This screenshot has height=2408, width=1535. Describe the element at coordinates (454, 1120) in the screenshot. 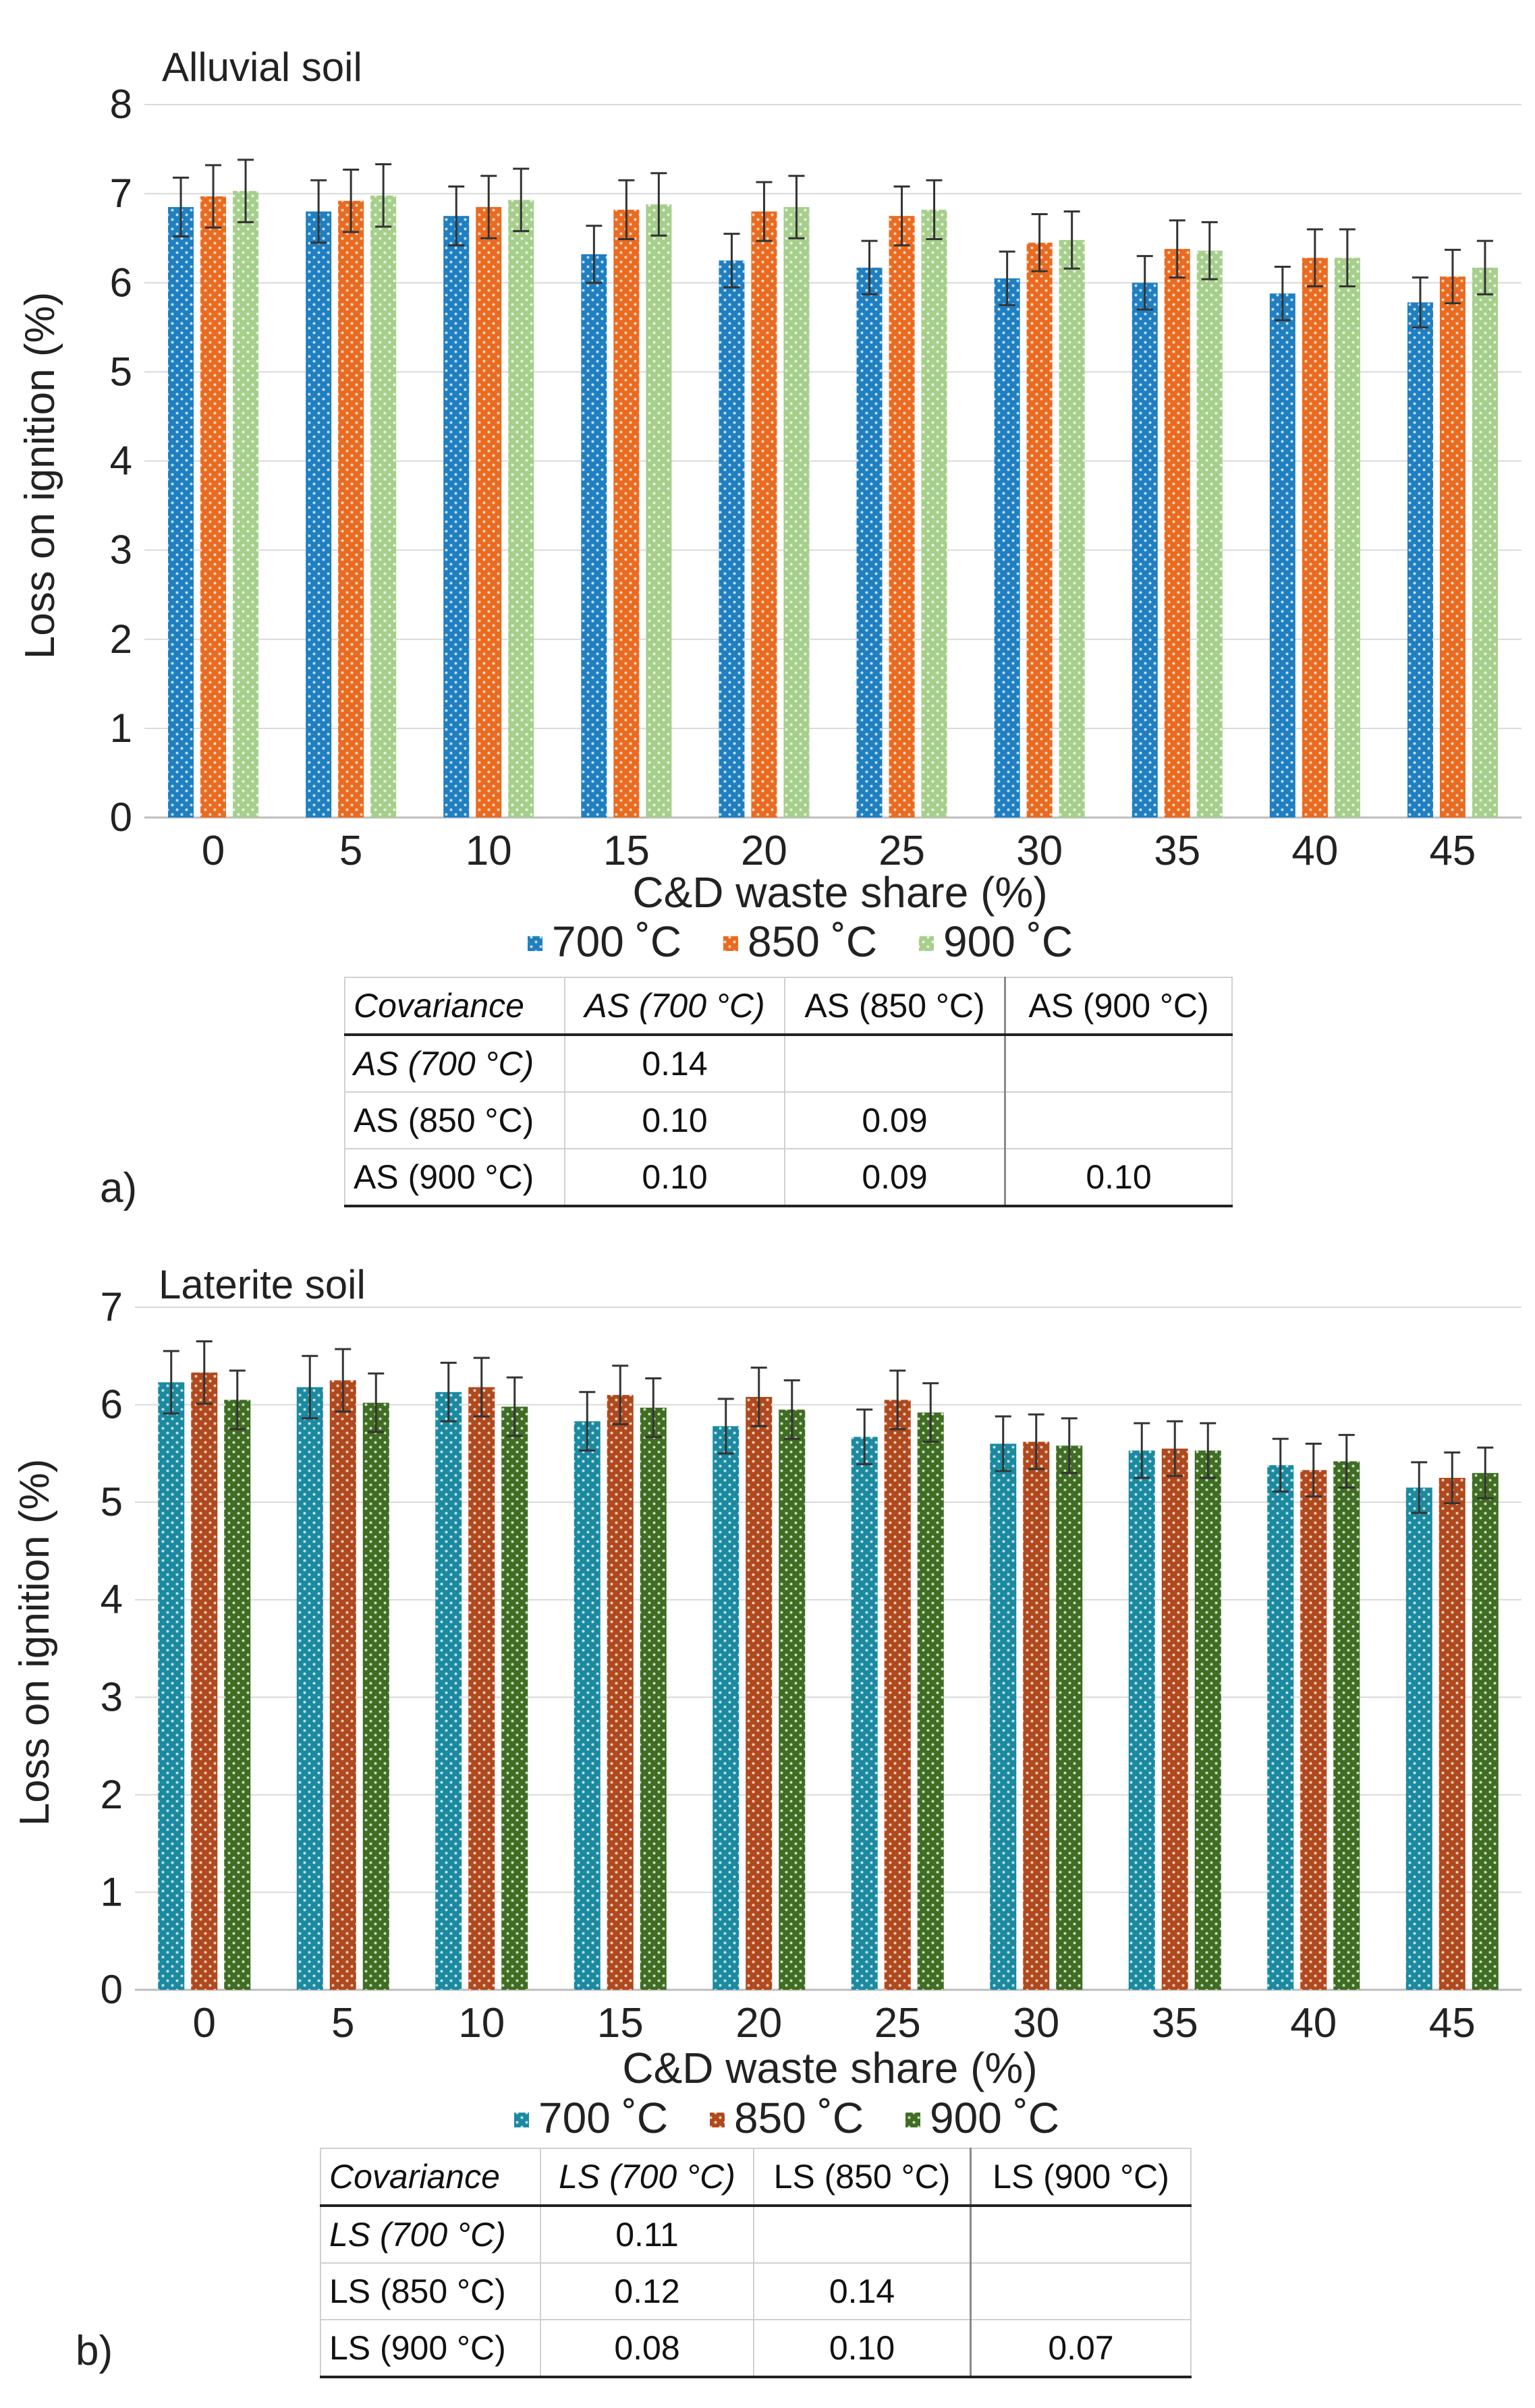

I see `row-header: AS (850 °C)` at that location.